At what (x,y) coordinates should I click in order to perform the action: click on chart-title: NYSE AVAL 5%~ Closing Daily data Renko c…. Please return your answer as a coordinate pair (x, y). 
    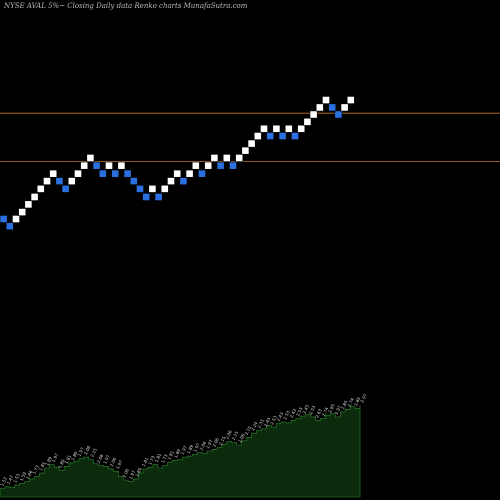
    Looking at the image, I should click on (126, 6).